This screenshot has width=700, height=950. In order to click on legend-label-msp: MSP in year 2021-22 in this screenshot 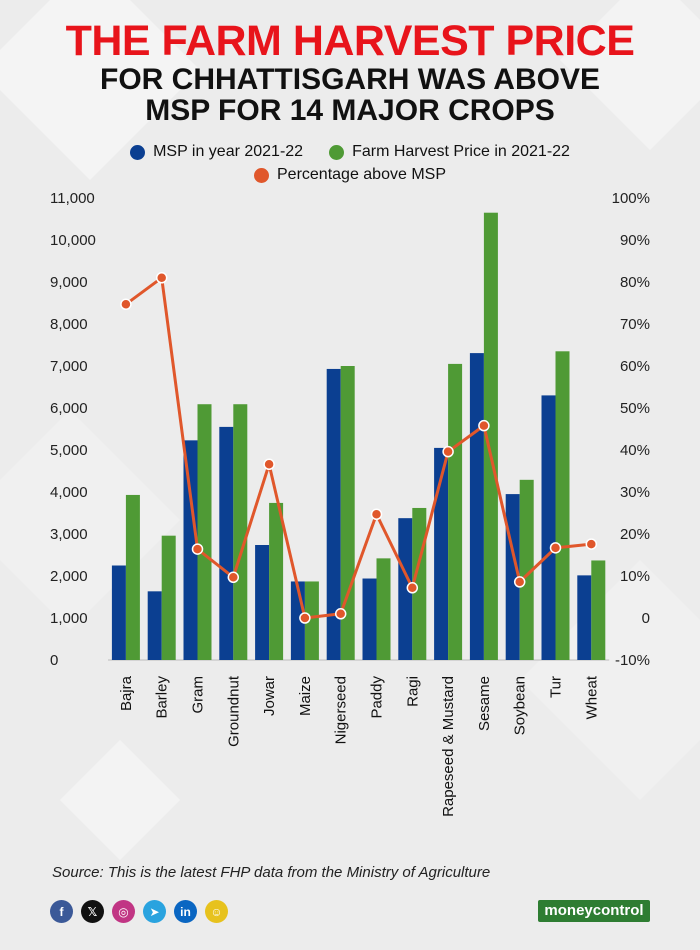, I will do `click(228, 151)`.